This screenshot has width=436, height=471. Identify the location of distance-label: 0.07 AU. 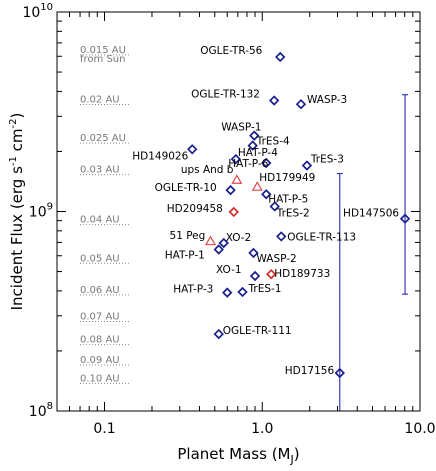
(100, 316).